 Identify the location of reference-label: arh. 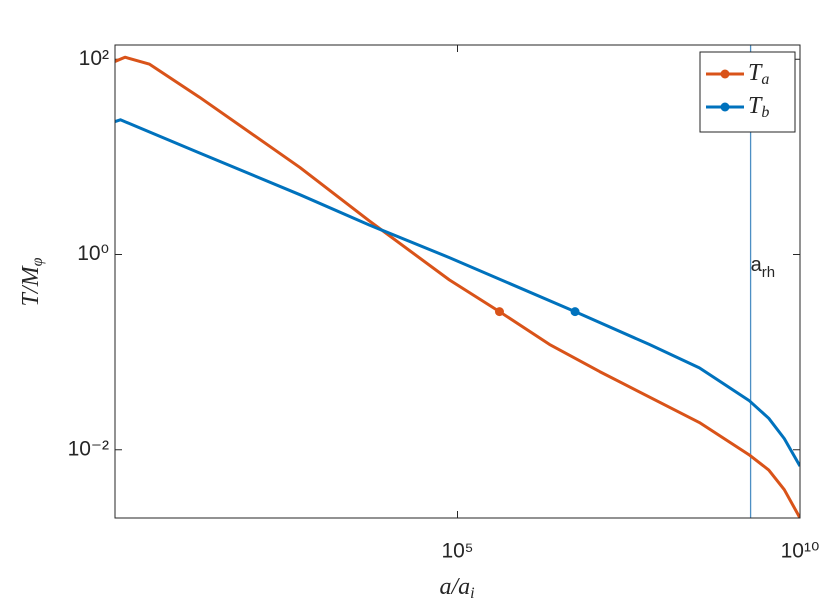
(763, 267).